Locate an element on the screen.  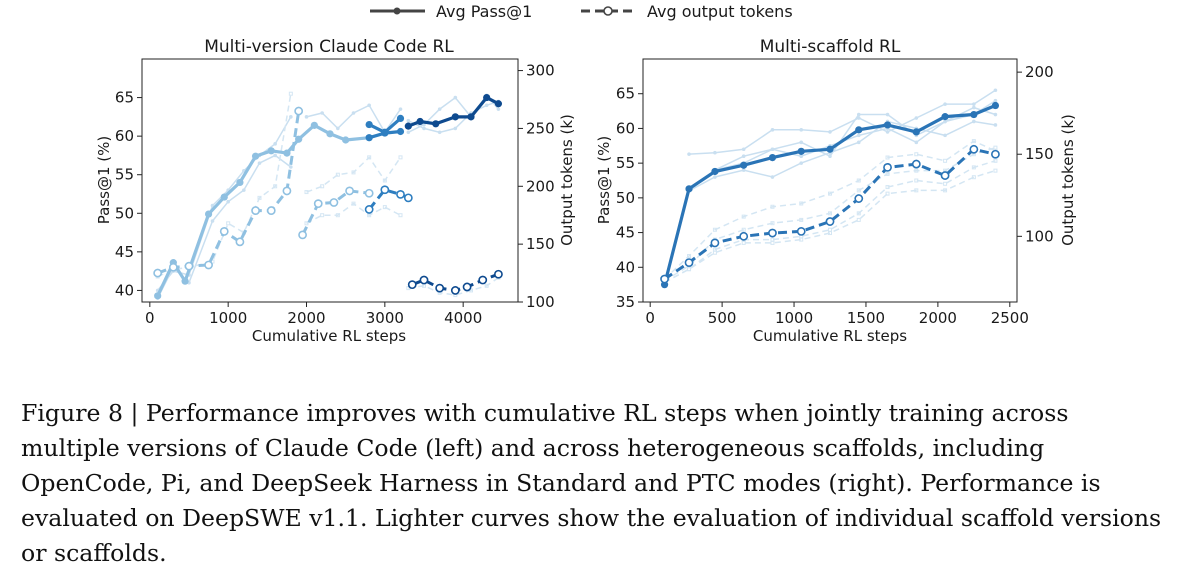
chart-right-y2label: Output tokens (k) is located at coordinates (1068, 180).